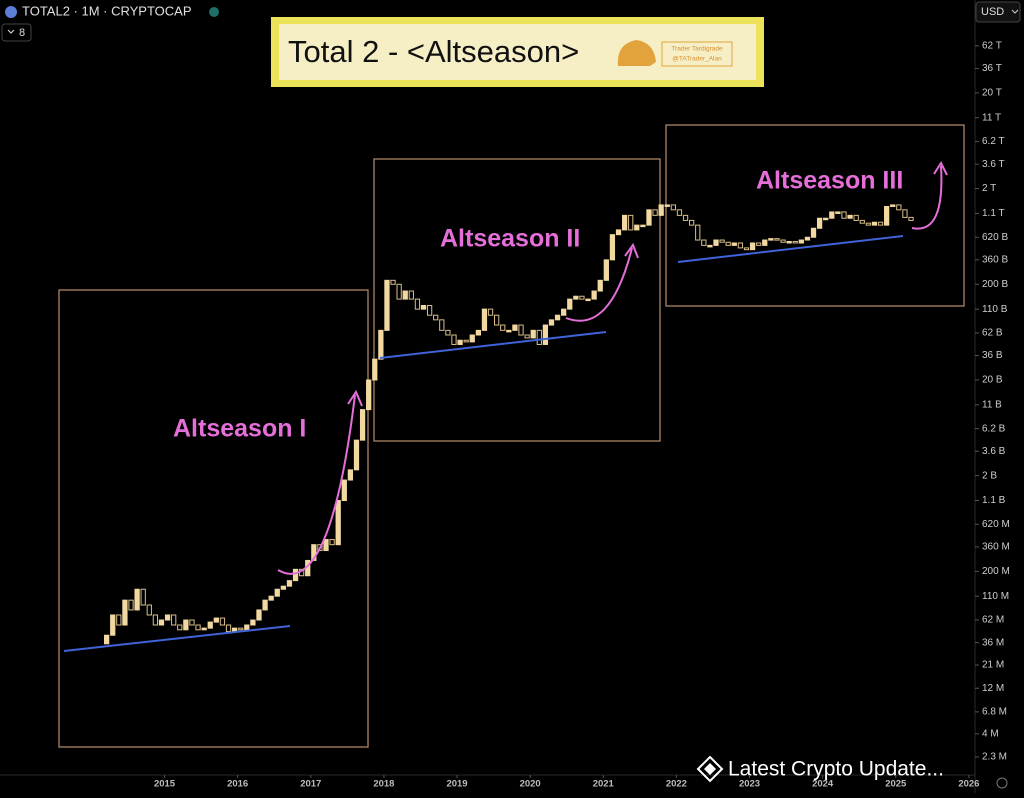 Image resolution: width=1024 pixels, height=798 pixels. I want to click on status-dot, so click(214, 12).